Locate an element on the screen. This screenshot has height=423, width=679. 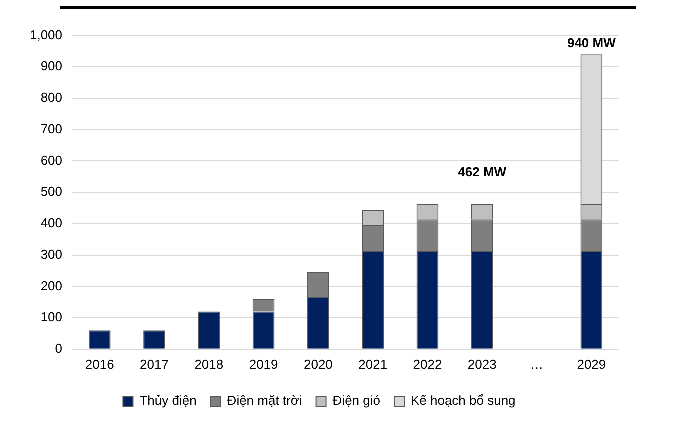
x-tick-label: 2016 is located at coordinates (99, 364).